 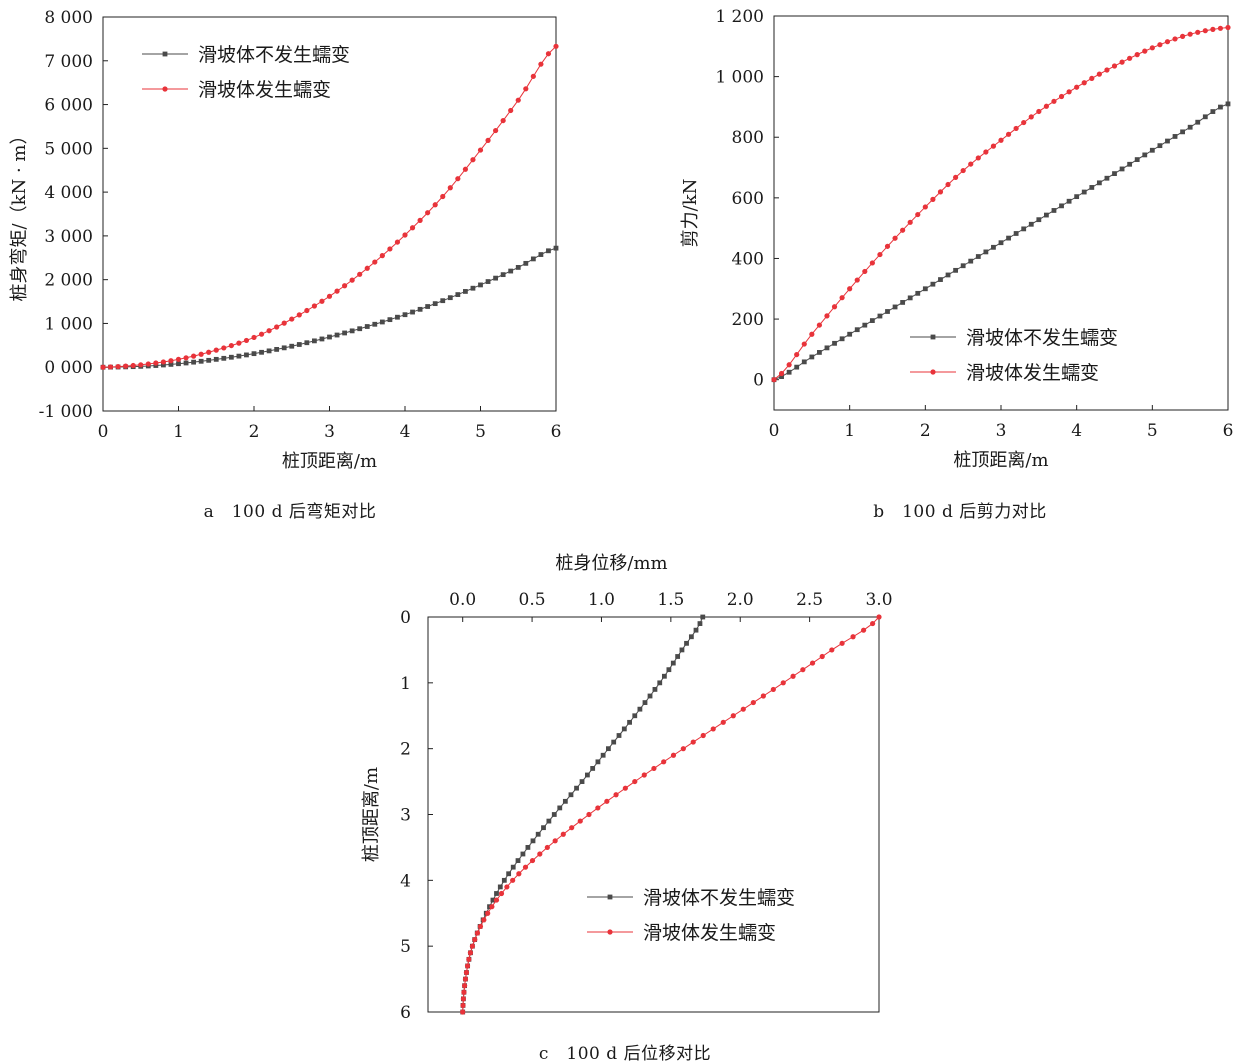 I want to click on x-tick-label: 1, so click(x=849, y=431).